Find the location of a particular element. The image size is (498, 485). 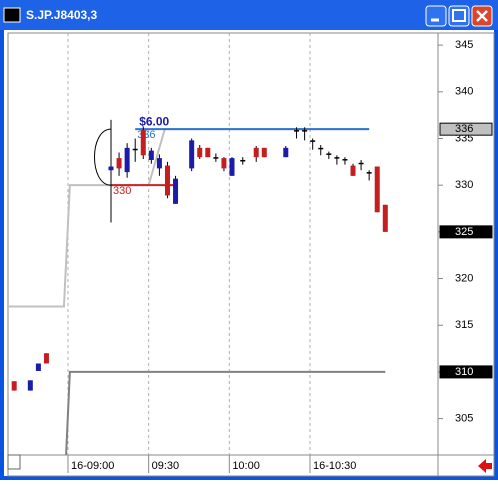

y-tick-label: 320 is located at coordinates (464, 278).